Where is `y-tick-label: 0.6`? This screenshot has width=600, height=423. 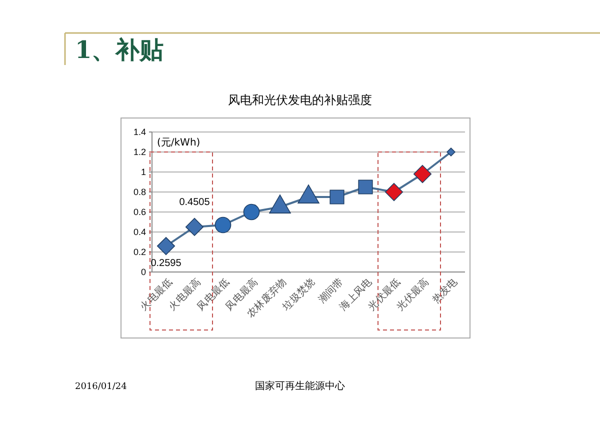 y-tick-label: 0.6 is located at coordinates (139, 212).